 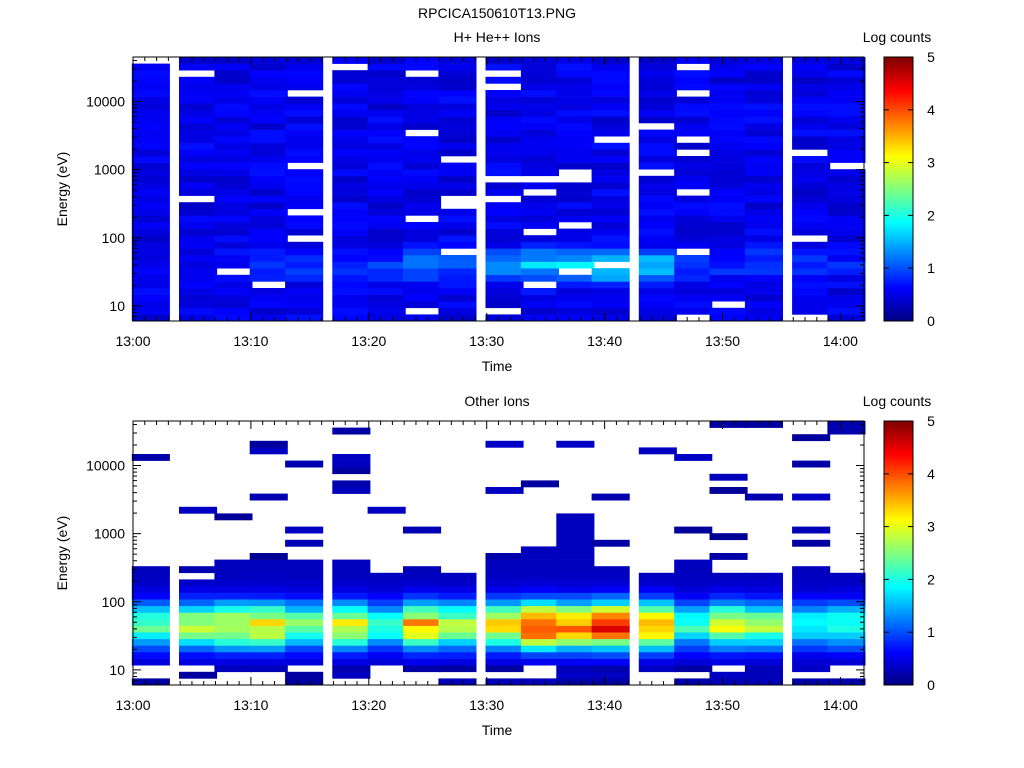 I want to click on x-axis-label: Time, so click(x=497, y=730).